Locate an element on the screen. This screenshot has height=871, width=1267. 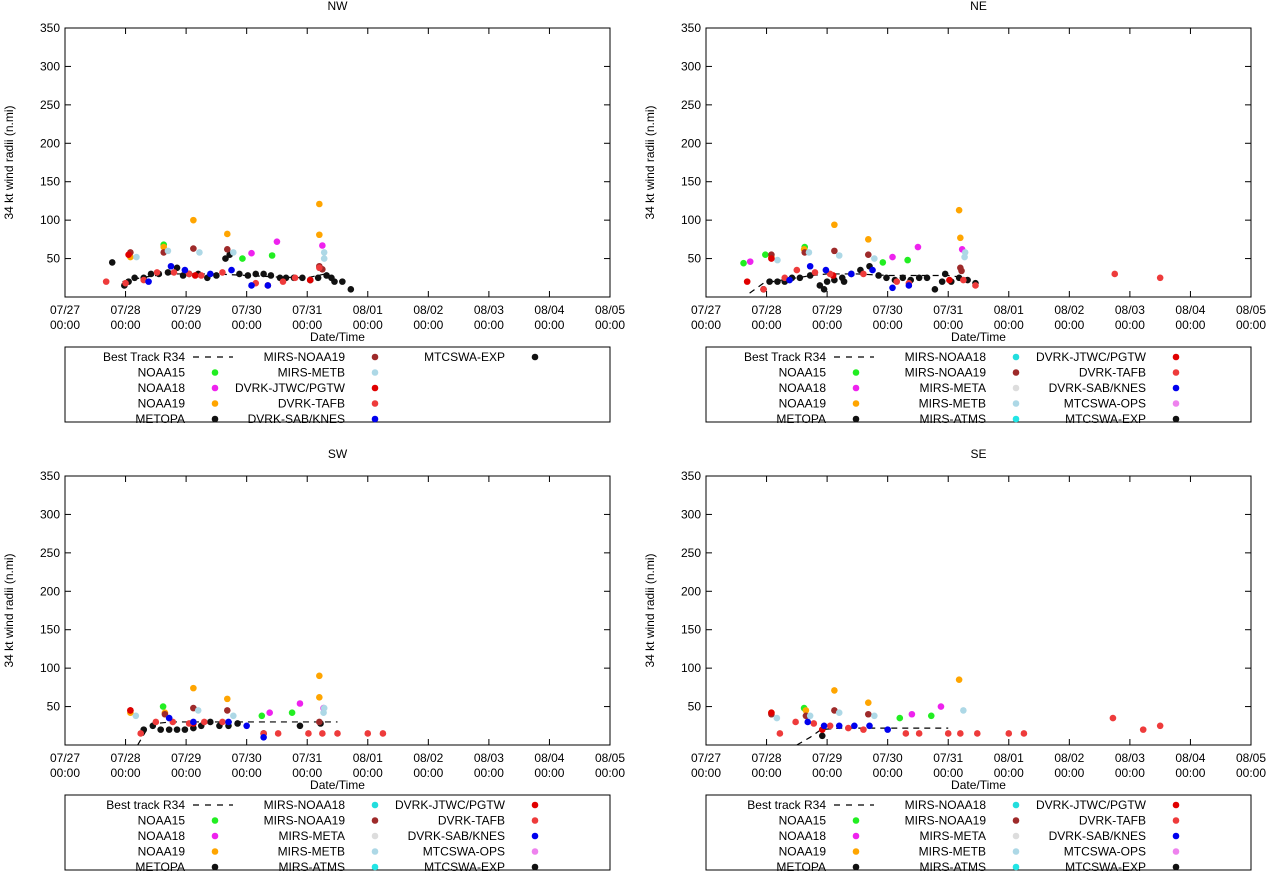
y-tick-label: 200 is located at coordinates (50, 591).